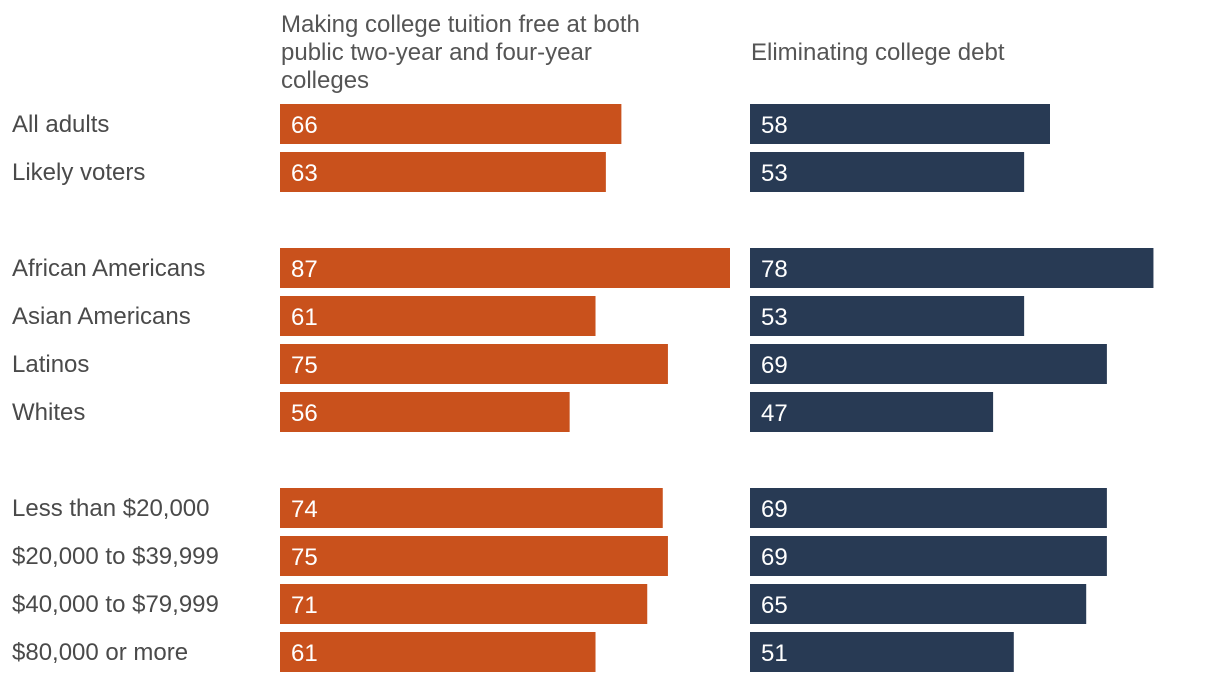  What do you see at coordinates (304, 509) in the screenshot?
I see `bar-value-label: 74` at bounding box center [304, 509].